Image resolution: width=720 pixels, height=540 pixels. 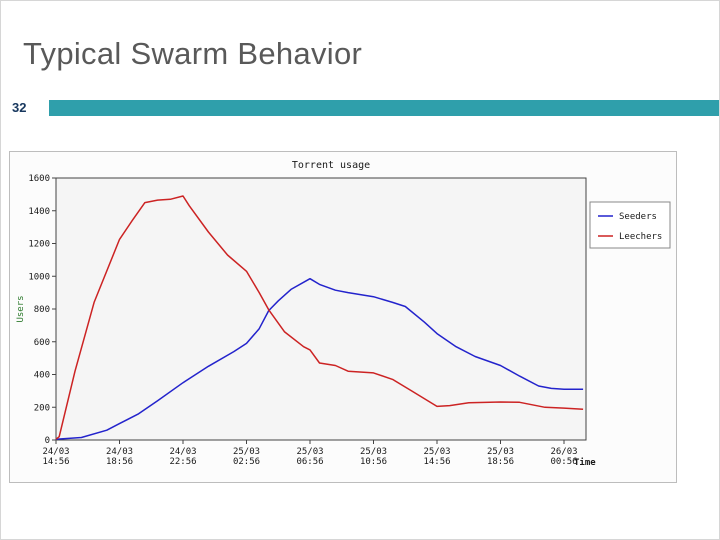 I want to click on y-tick-label: 0, so click(x=47, y=441).